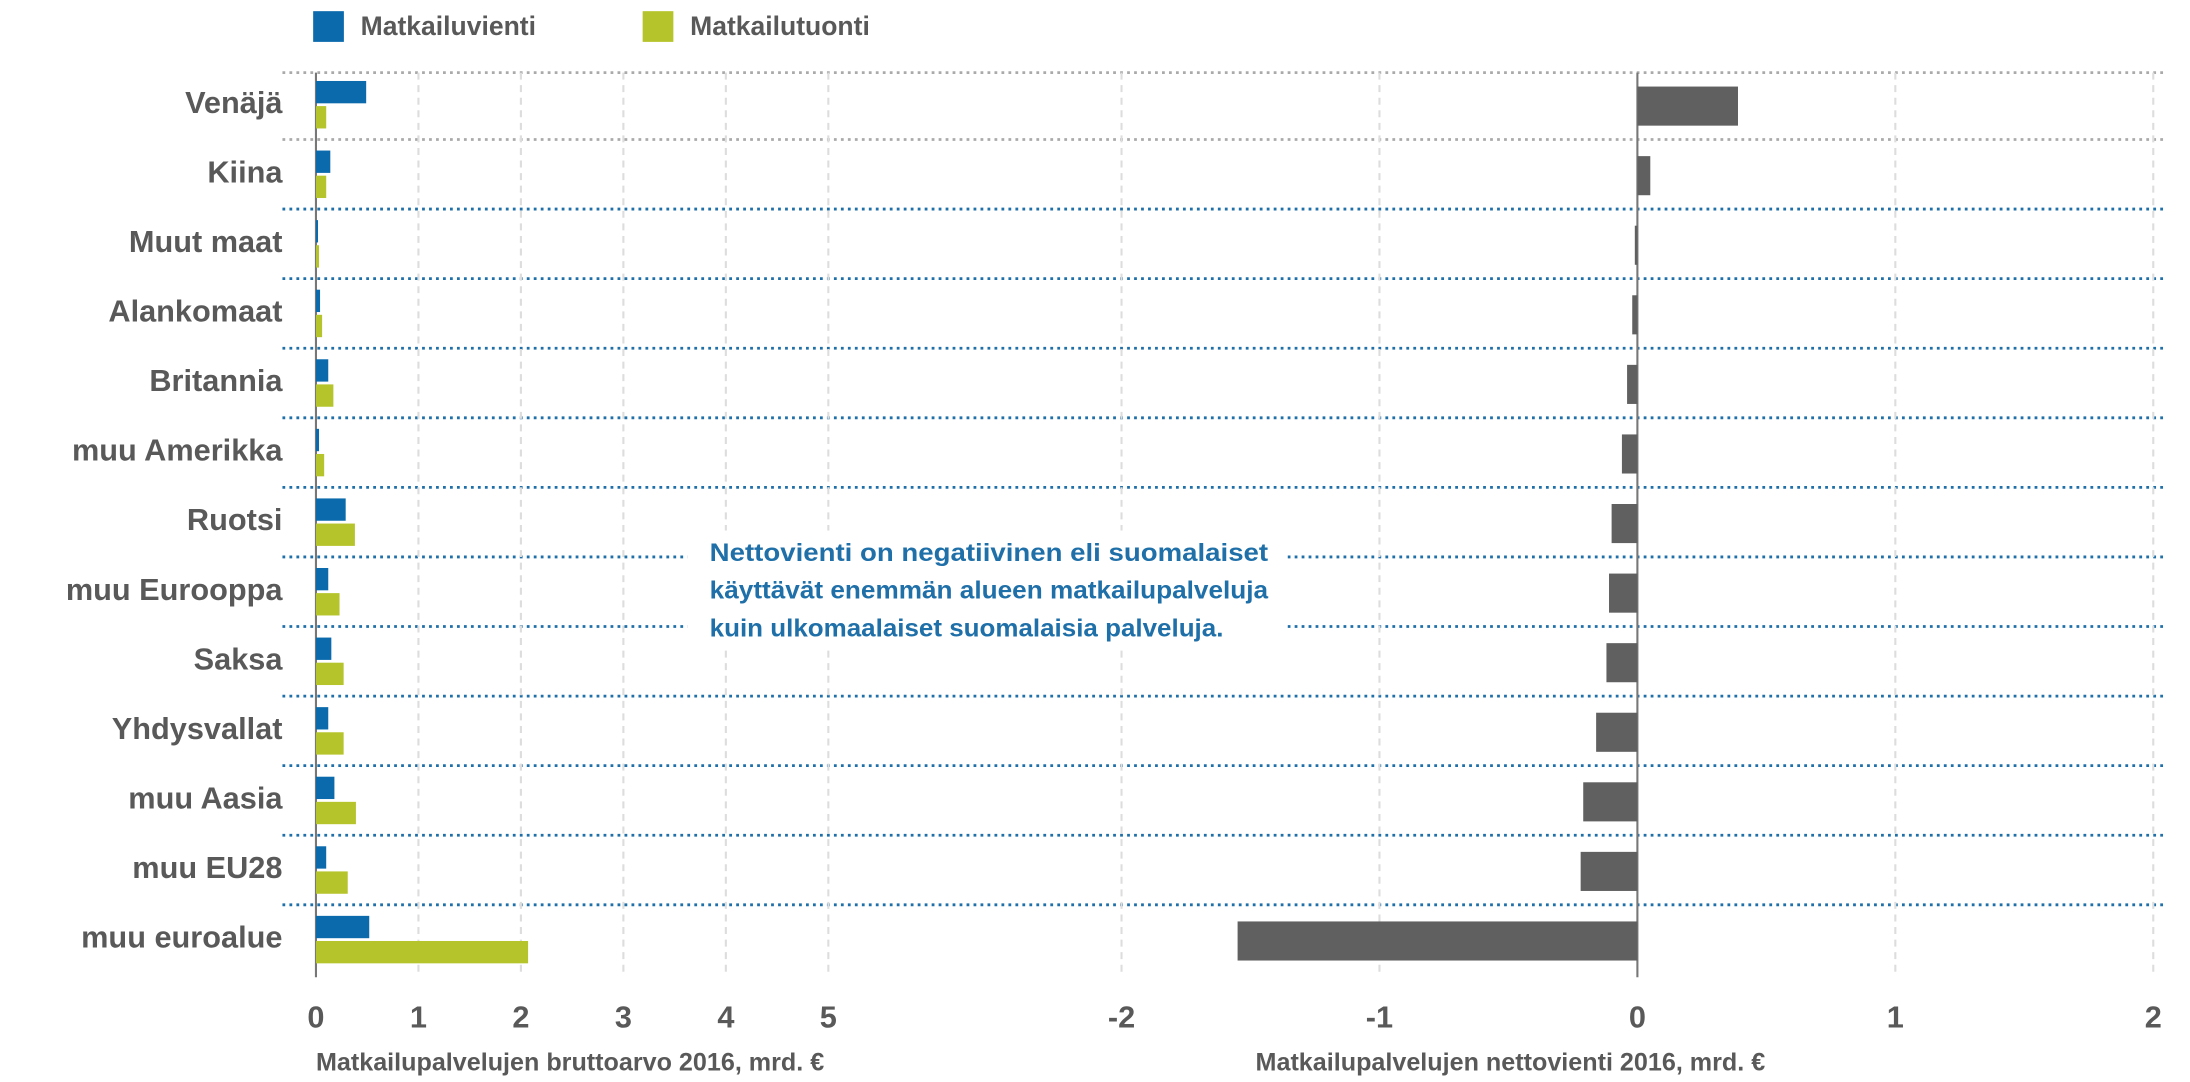  Describe the element at coordinates (207, 867) in the screenshot. I see `category-label: muu EU28` at that location.